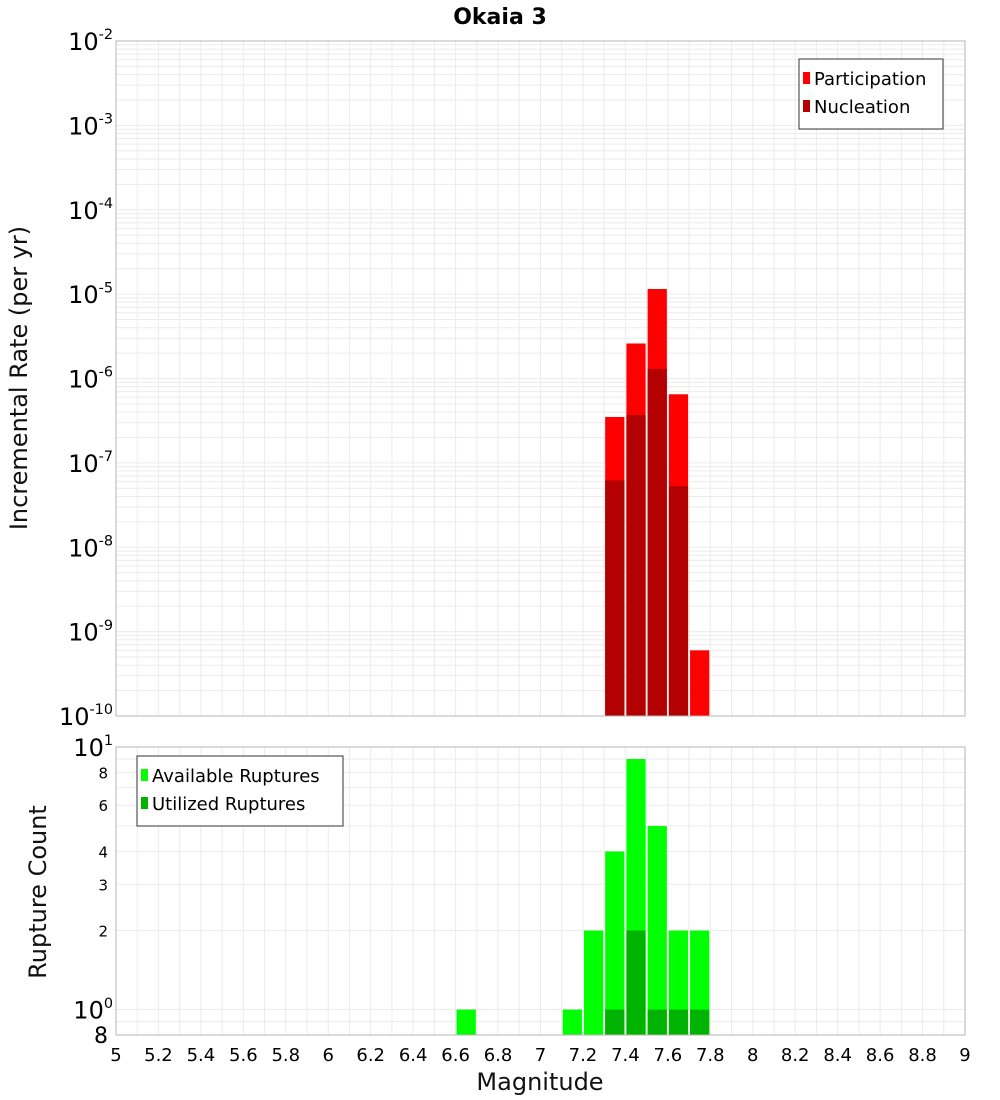 The height and width of the screenshot is (1100, 1000). Describe the element at coordinates (38, 892) in the screenshot. I see `count-y-axis-label: Rupture Count` at that location.